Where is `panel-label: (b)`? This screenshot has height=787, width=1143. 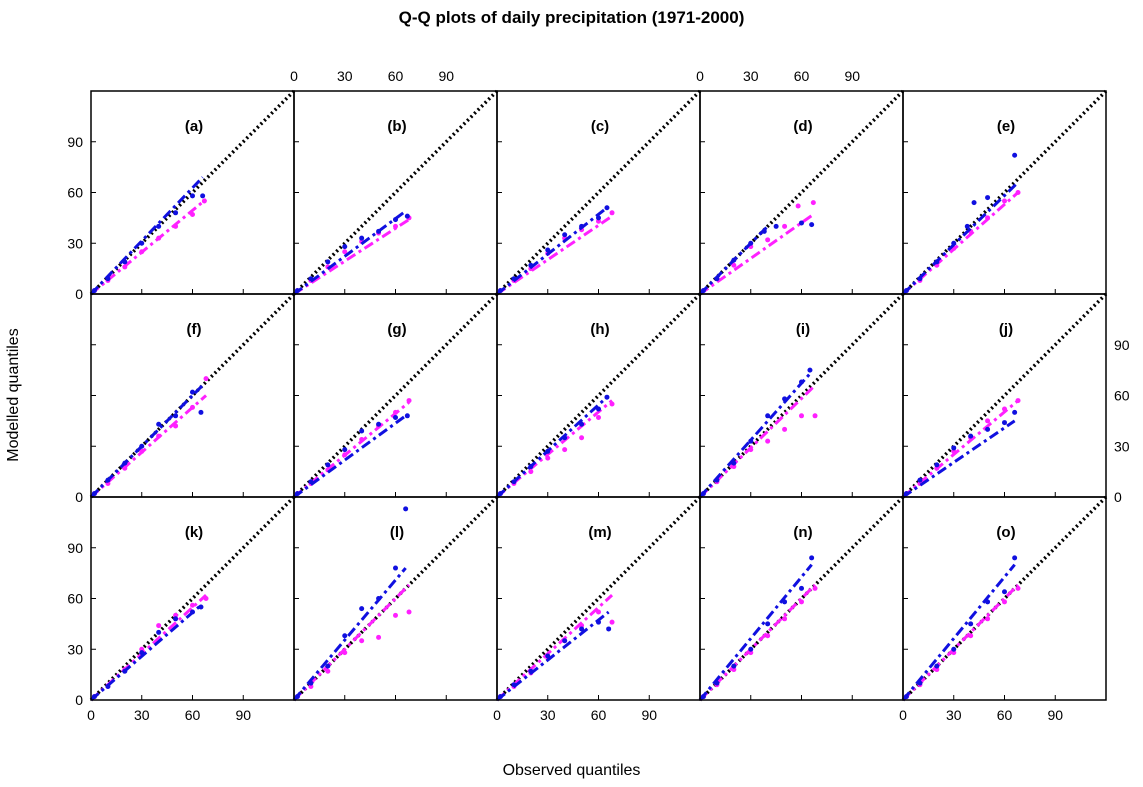
panel-label: (b) is located at coordinates (396, 126).